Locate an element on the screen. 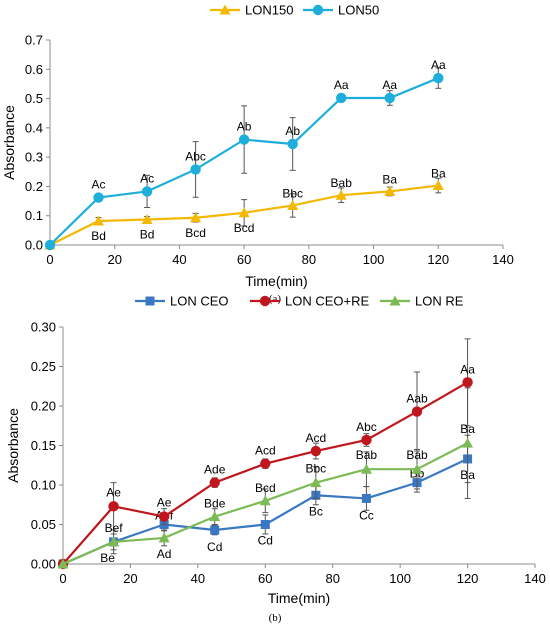 This screenshot has width=550, height=629. data-label: Ad is located at coordinates (164, 554).